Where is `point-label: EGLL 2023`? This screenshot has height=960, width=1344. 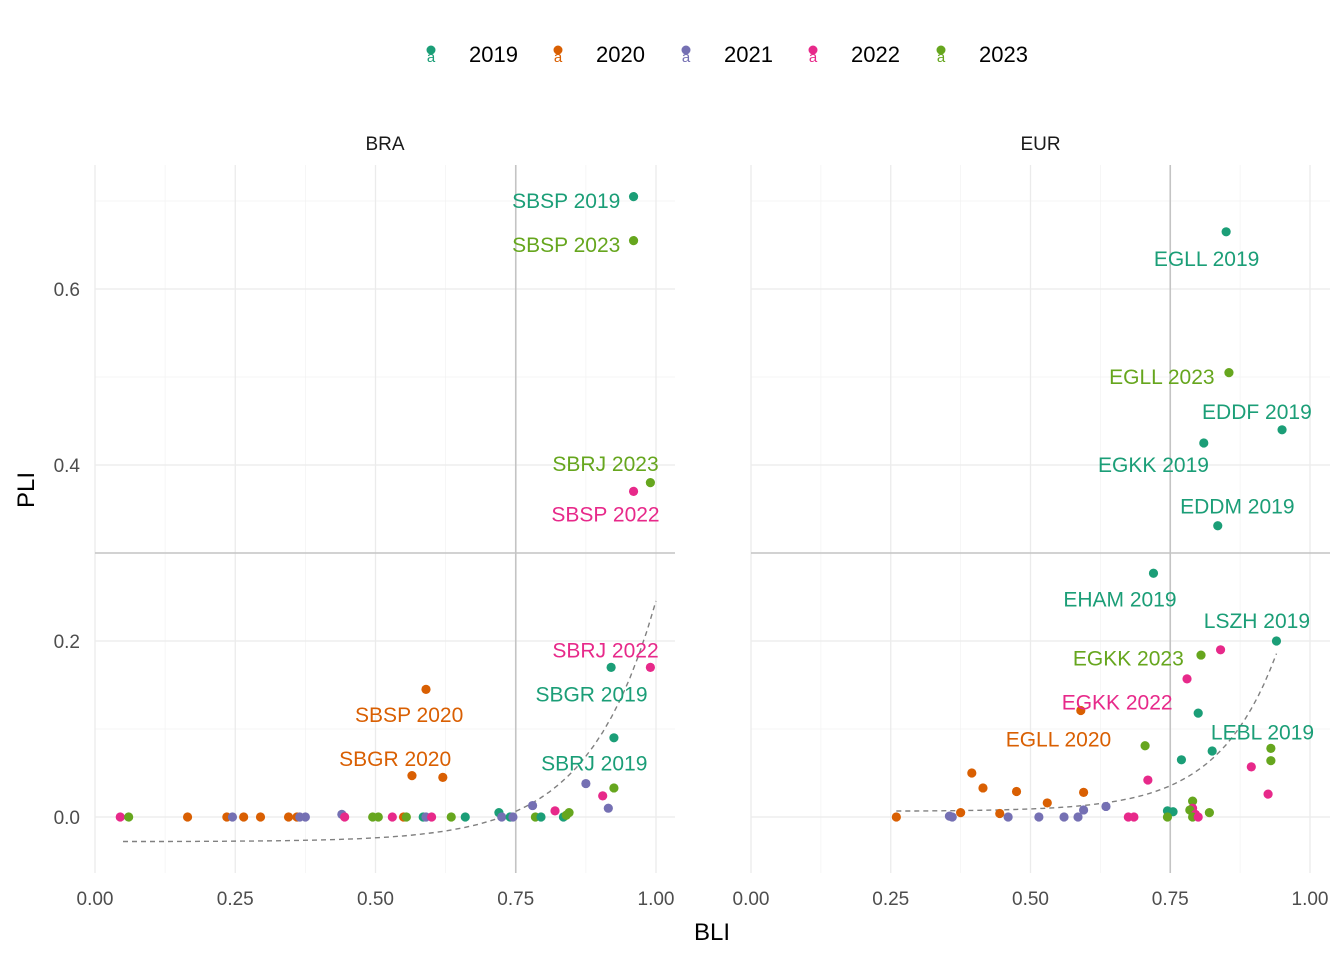 point-label: EGLL 2023 is located at coordinates (1161, 377).